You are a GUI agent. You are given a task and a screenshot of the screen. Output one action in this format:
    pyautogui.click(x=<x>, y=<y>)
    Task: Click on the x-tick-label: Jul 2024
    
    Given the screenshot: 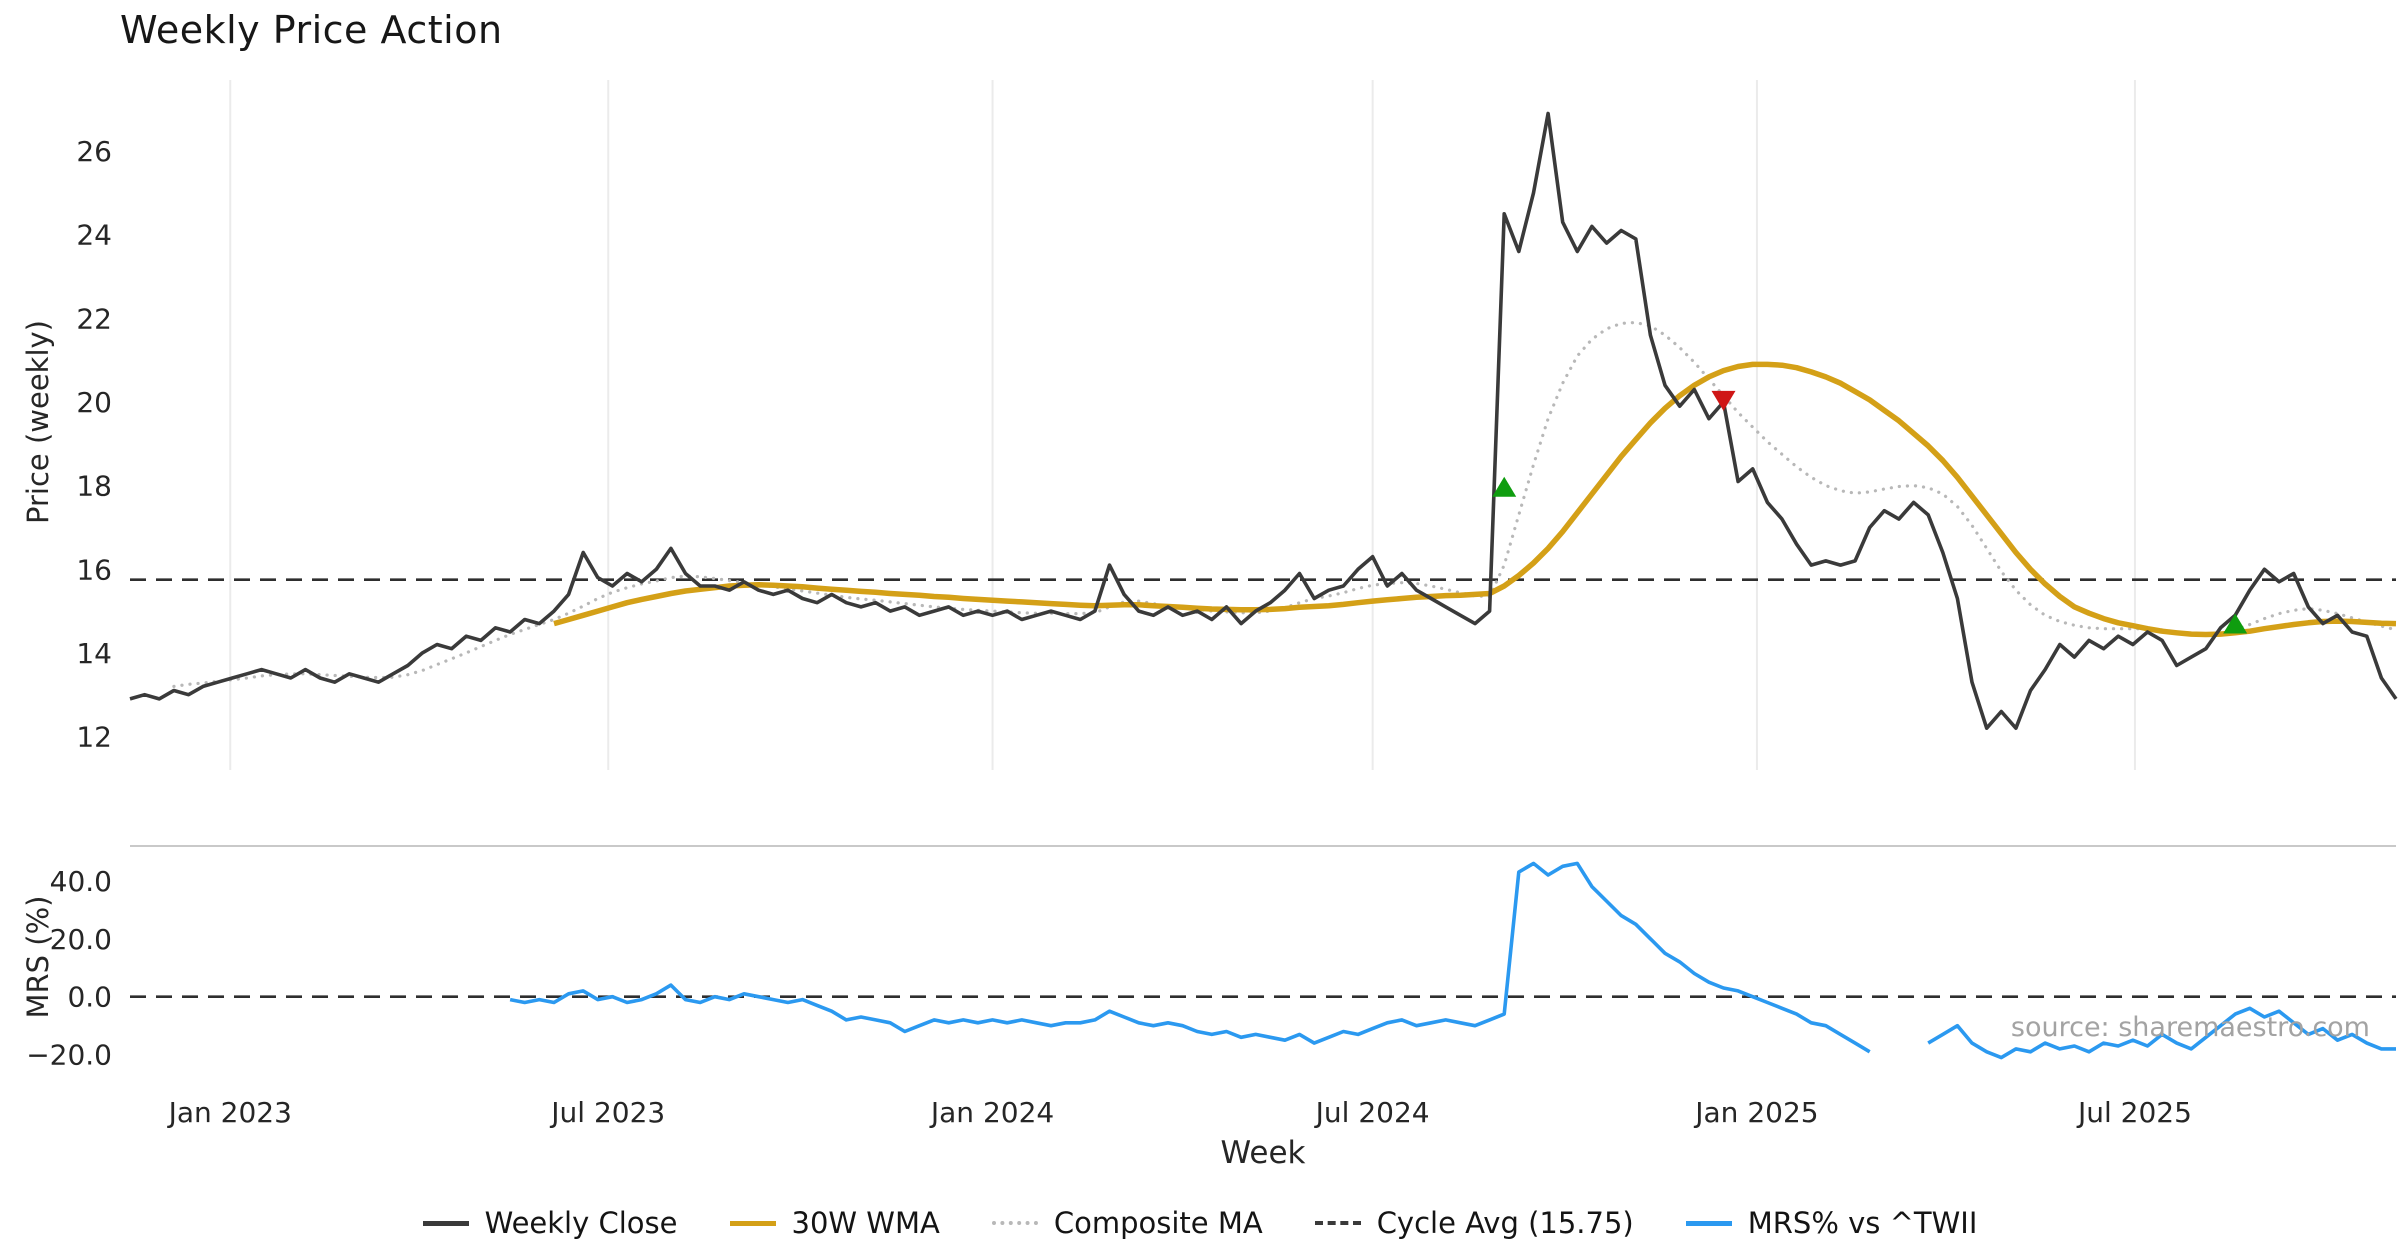 What is the action you would take?
    pyautogui.click(x=1372, y=1112)
    